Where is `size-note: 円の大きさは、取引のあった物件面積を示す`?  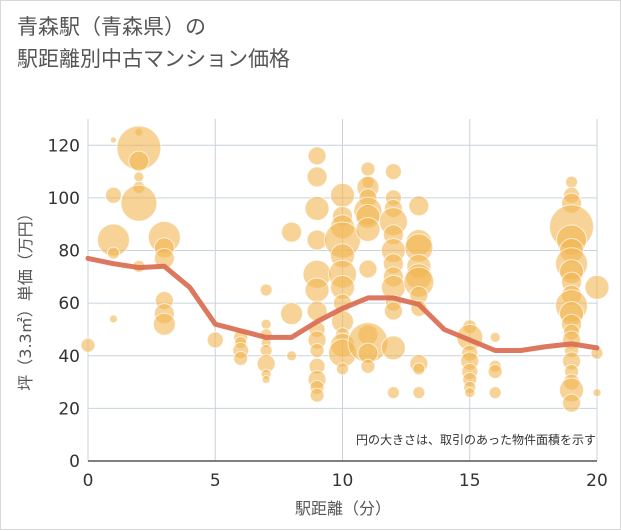 size-note: 円の大きさは、取引のあった物件面積を示す is located at coordinates (476, 439).